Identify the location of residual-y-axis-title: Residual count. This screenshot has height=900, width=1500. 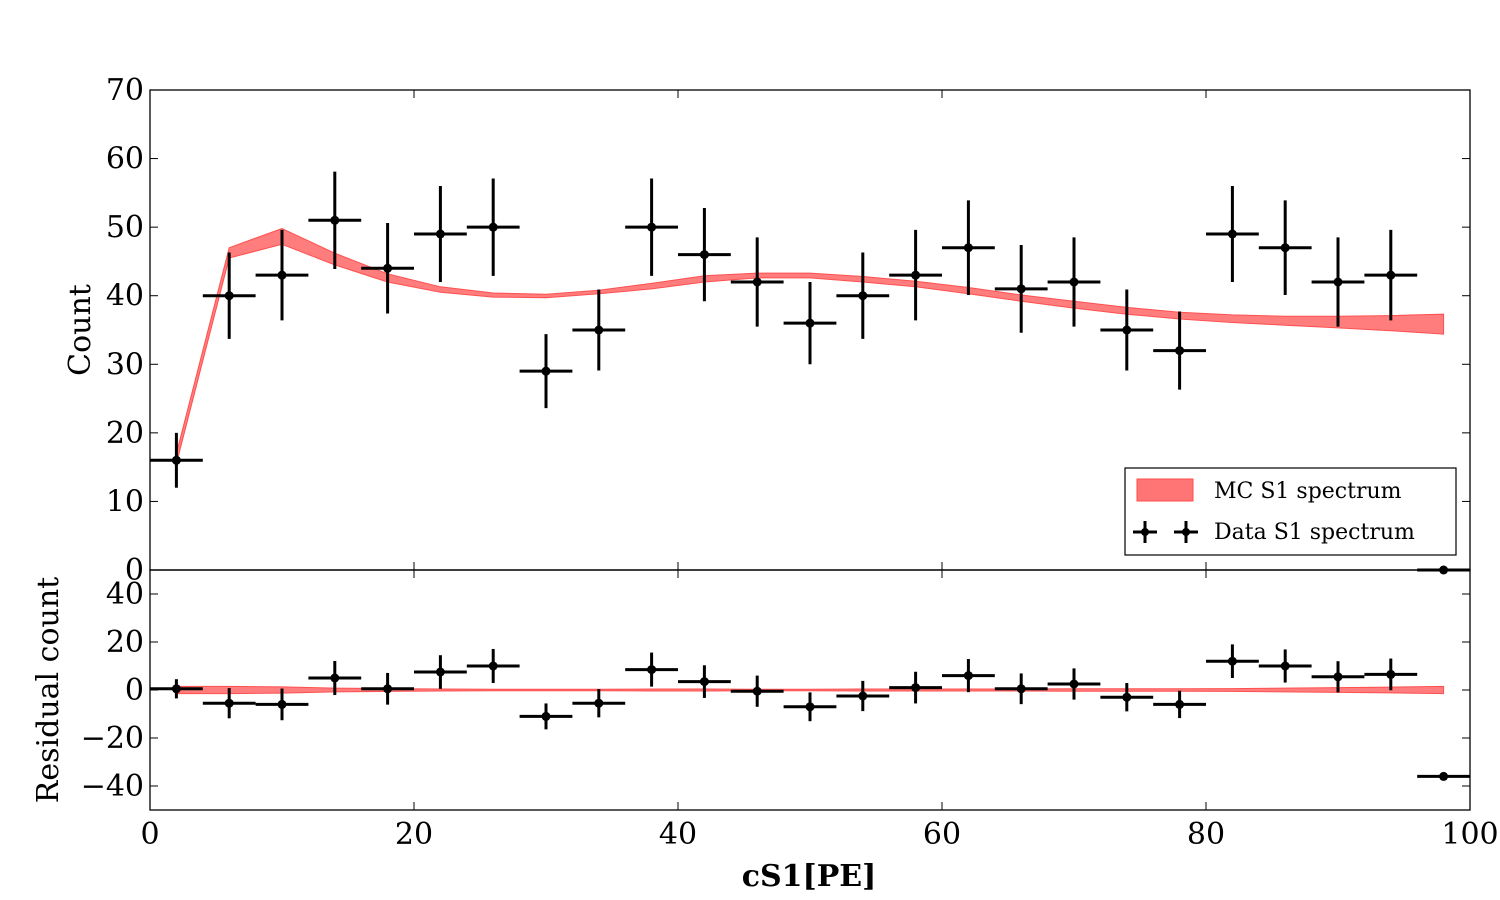
(48, 690).